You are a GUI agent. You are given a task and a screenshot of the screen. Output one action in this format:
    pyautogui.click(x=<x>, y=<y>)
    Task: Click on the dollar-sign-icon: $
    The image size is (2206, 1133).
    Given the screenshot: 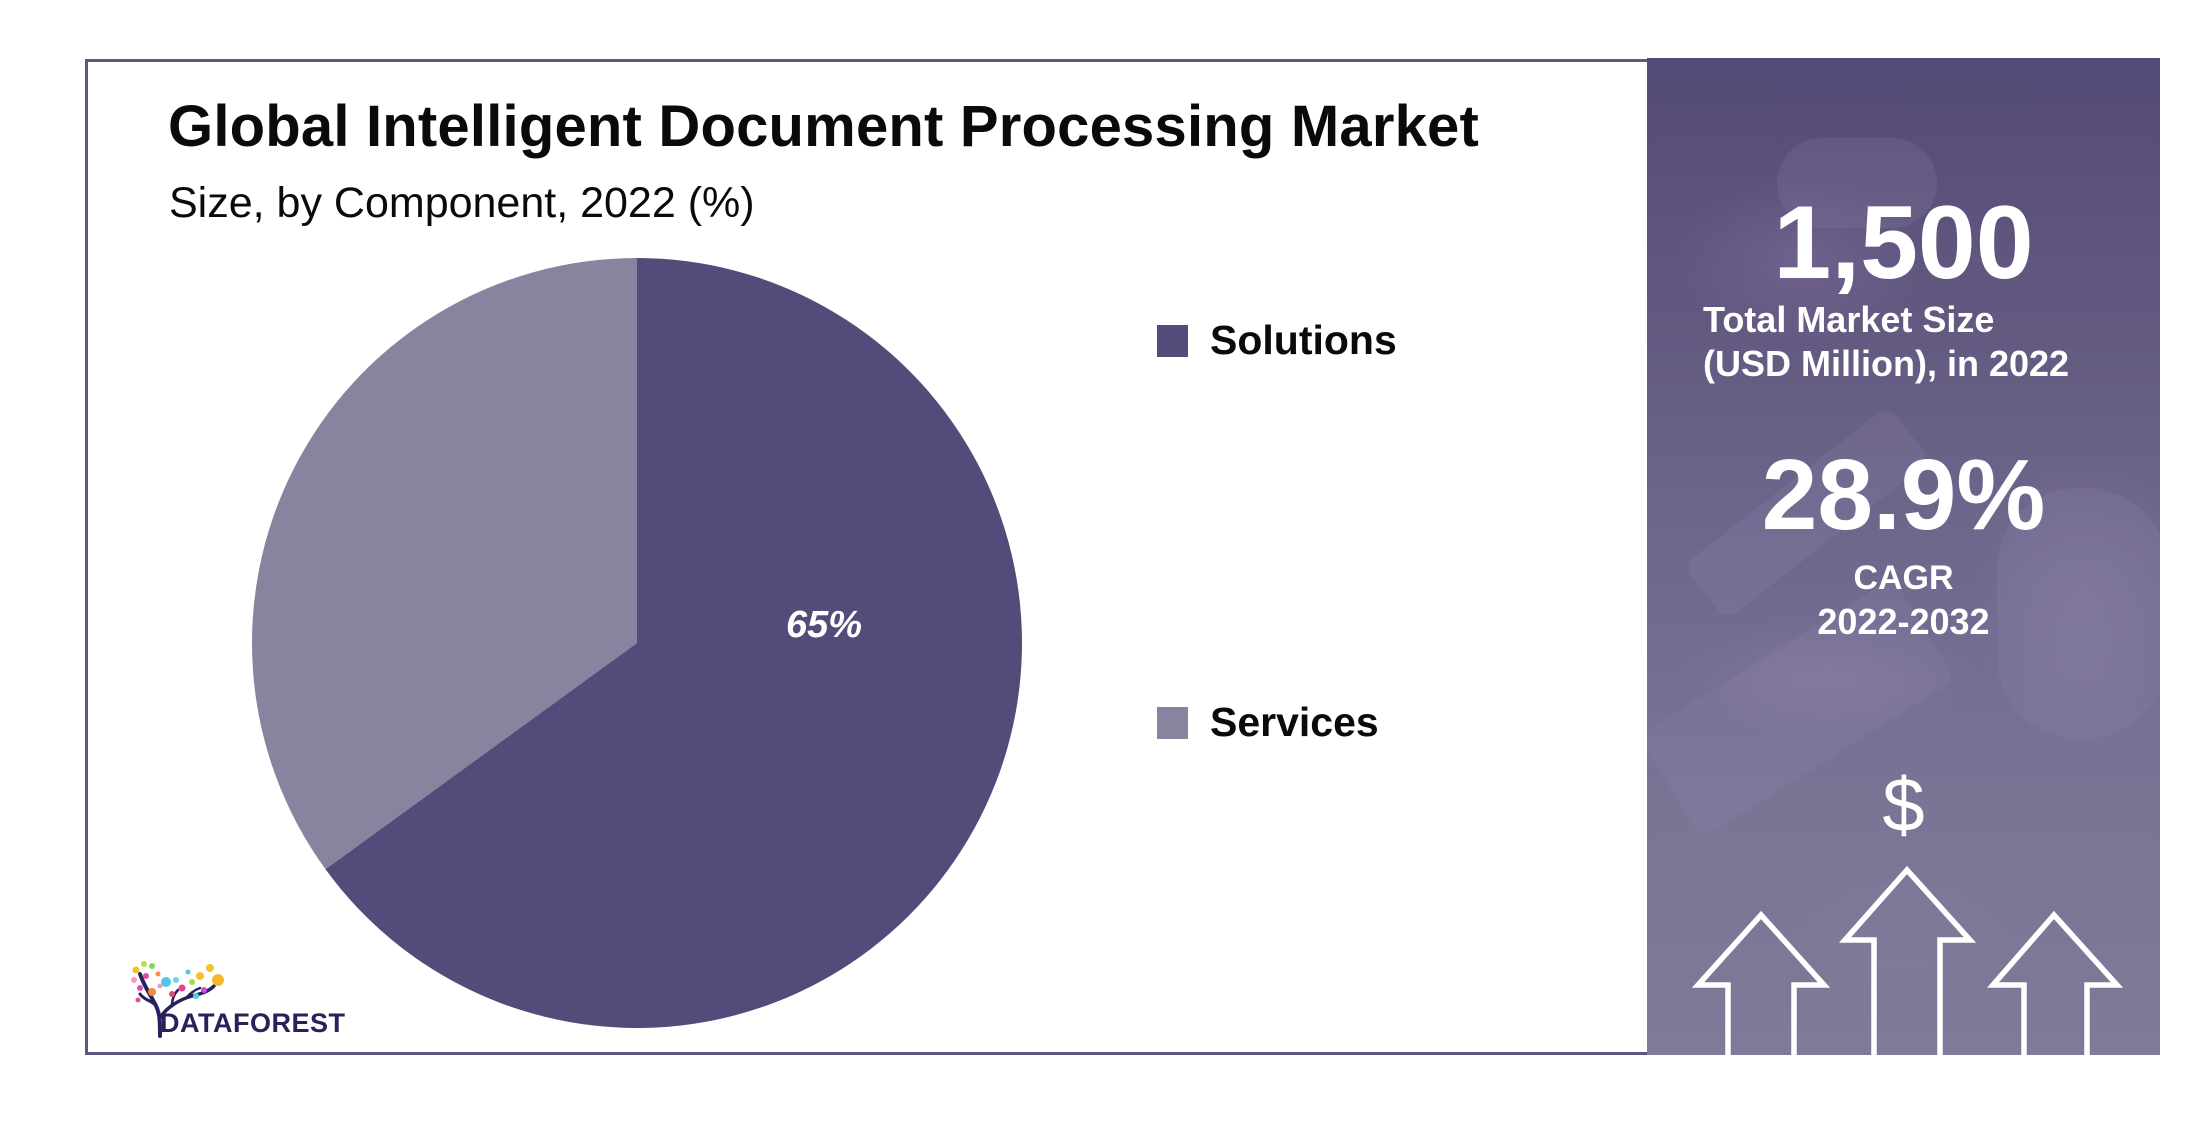 What is the action you would take?
    pyautogui.click(x=1903, y=805)
    